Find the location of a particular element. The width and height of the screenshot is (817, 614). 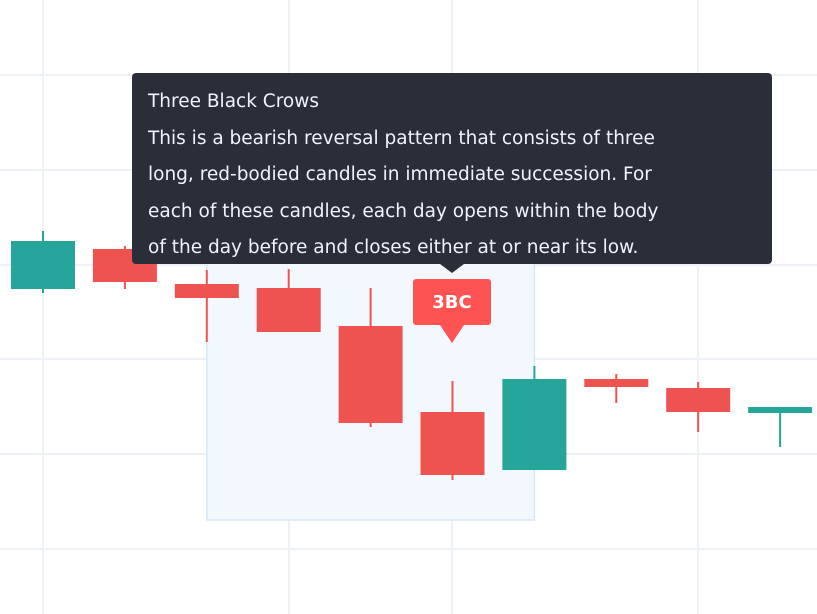

pattern-marker-3bc: 3BC is located at coordinates (452, 302).